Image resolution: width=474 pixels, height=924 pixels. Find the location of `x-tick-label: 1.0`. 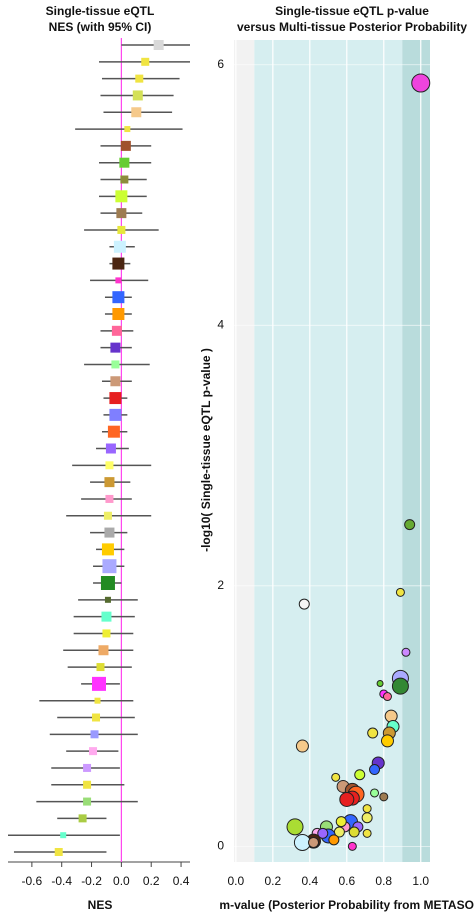

x-tick-label: 1.0 is located at coordinates (420, 881).